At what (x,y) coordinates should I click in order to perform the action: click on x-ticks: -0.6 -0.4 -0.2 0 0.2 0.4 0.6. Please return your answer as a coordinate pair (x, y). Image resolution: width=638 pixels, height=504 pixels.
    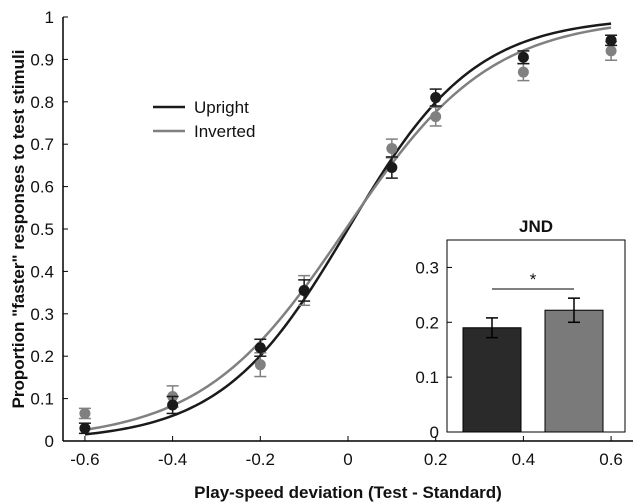
    Looking at the image, I should click on (346, 452).